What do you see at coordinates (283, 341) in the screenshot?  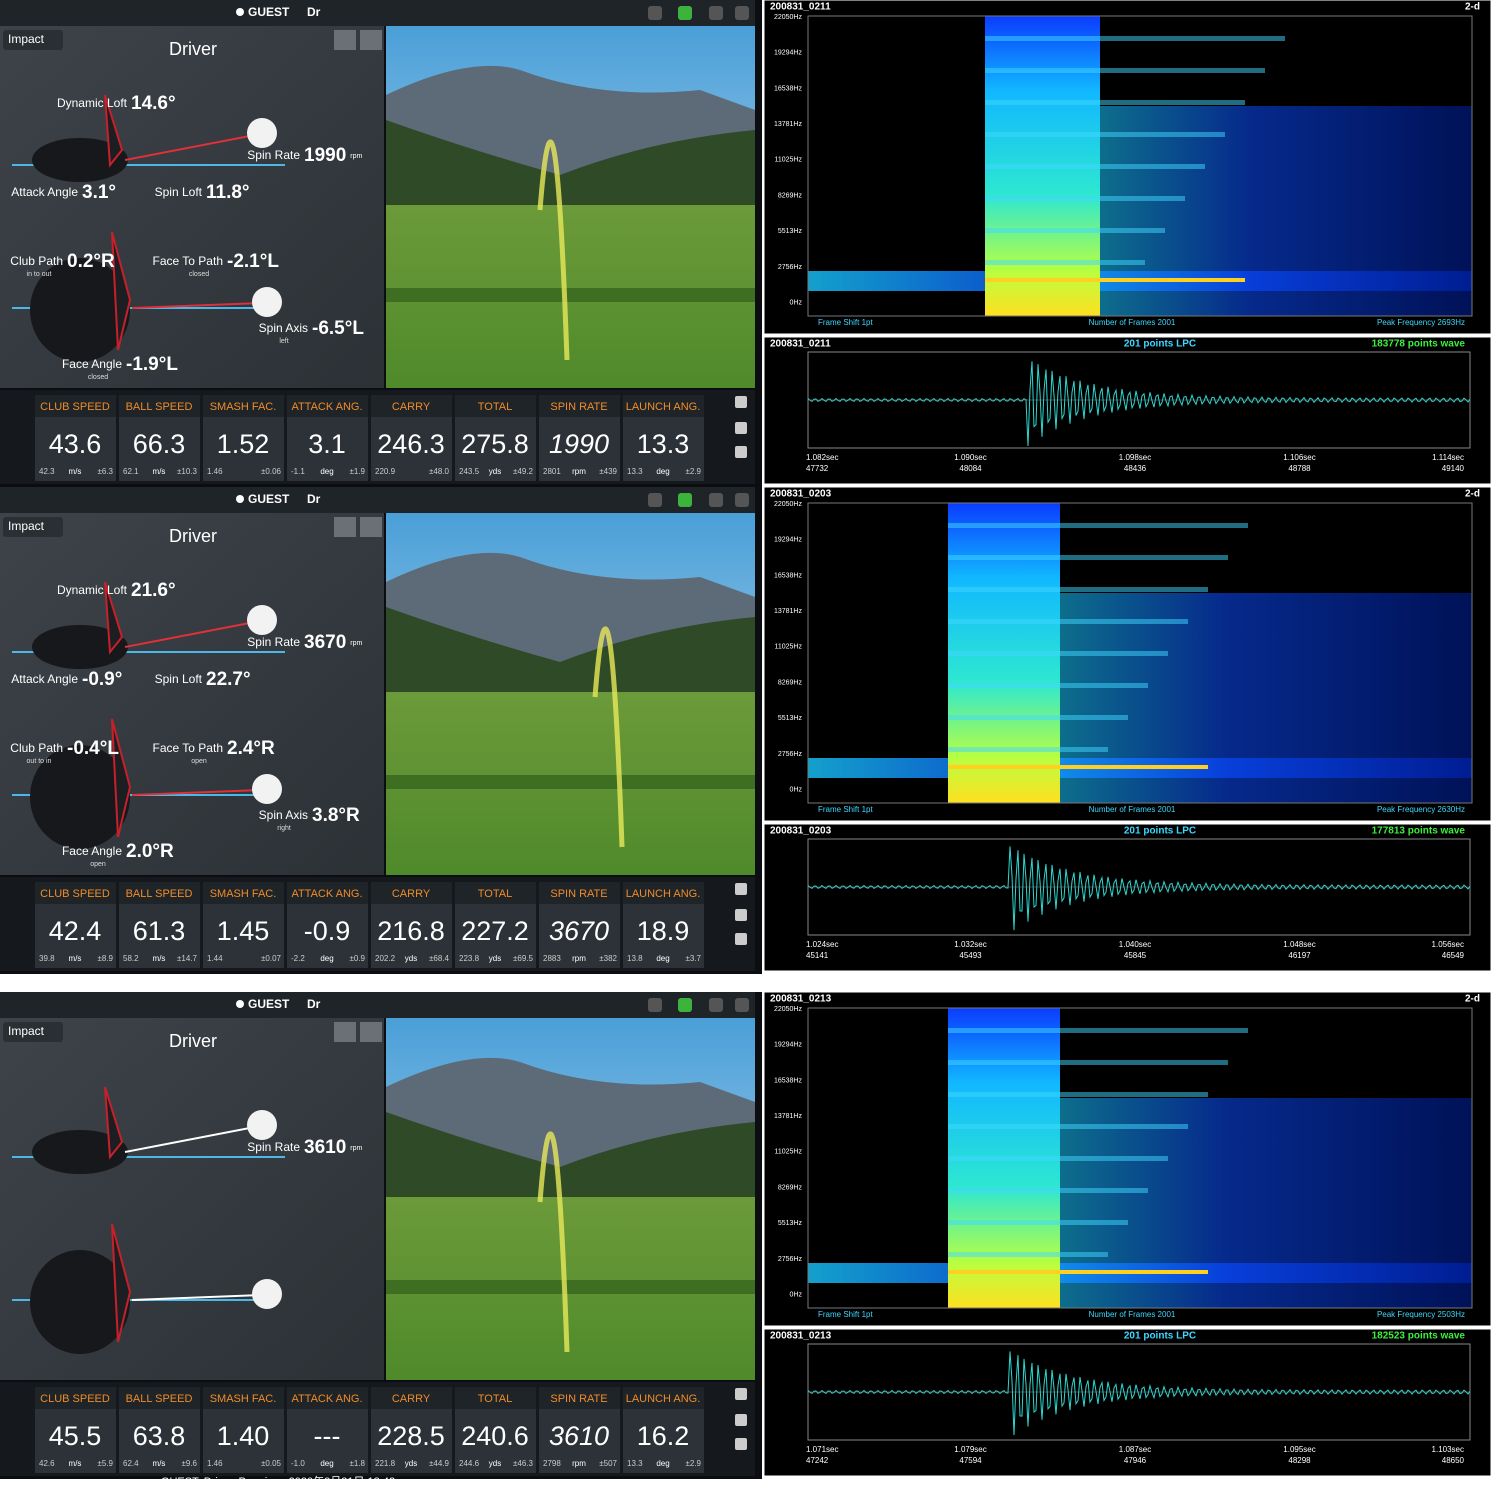 I see `metric-sublabel: left` at bounding box center [283, 341].